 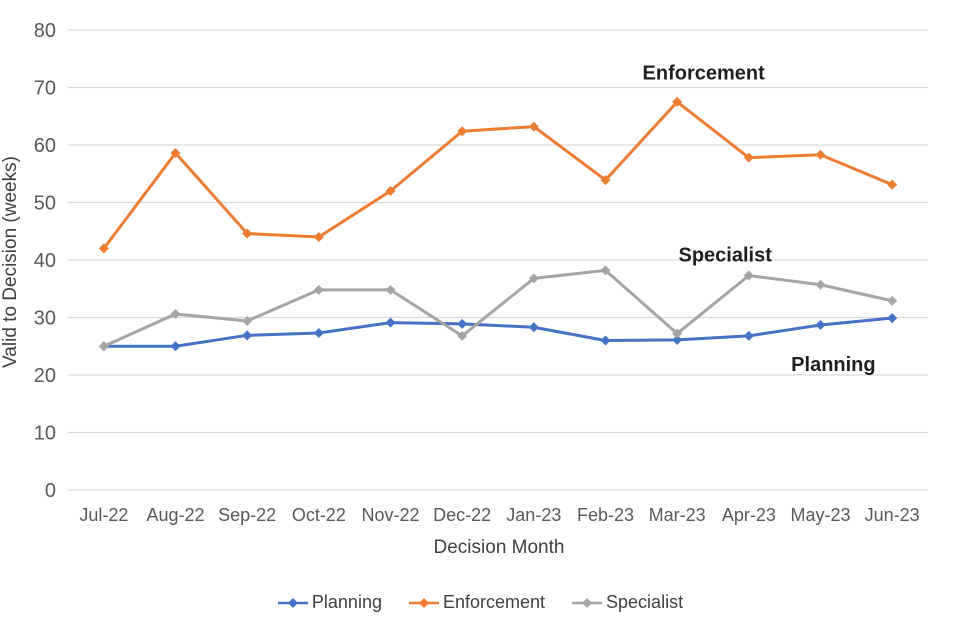 I want to click on y-axis-title: Valid to Decision (weeks), so click(x=10, y=262).